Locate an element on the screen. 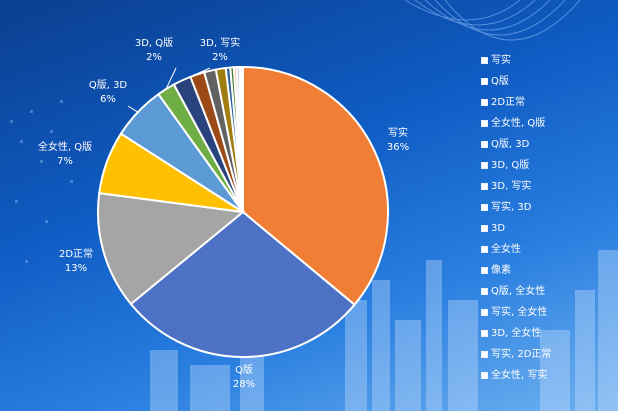  slice-label: Q版, 3D is located at coordinates (108, 84).